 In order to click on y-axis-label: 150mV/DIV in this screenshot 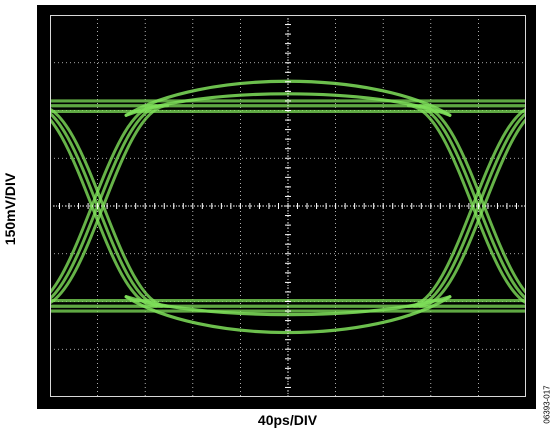, I will do `click(10, 209)`.